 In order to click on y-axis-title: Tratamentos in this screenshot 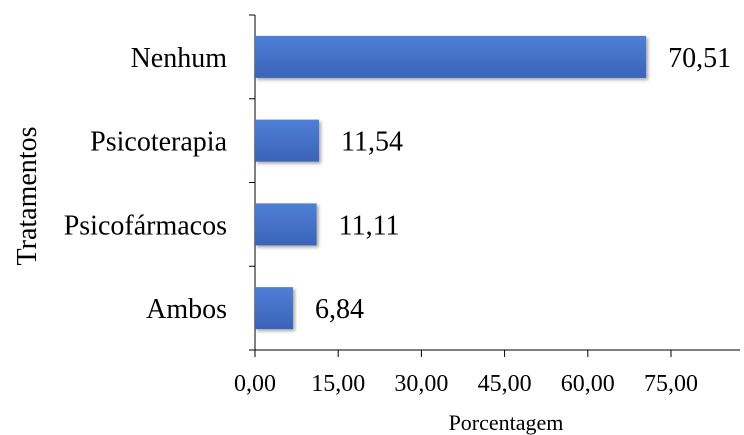, I will do `click(27, 196)`.